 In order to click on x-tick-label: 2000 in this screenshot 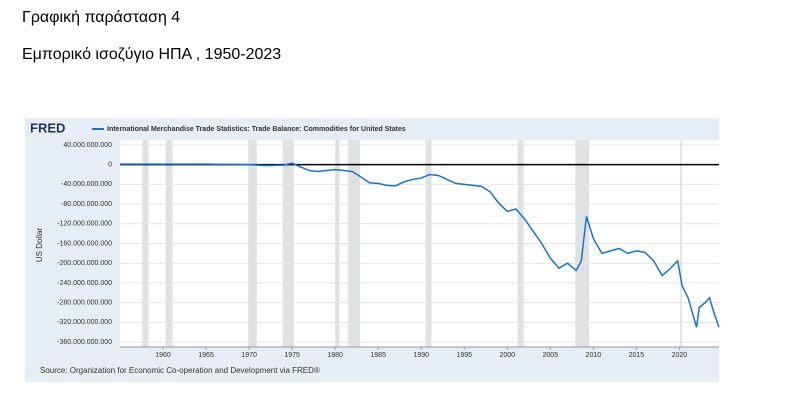, I will do `click(507, 355)`.